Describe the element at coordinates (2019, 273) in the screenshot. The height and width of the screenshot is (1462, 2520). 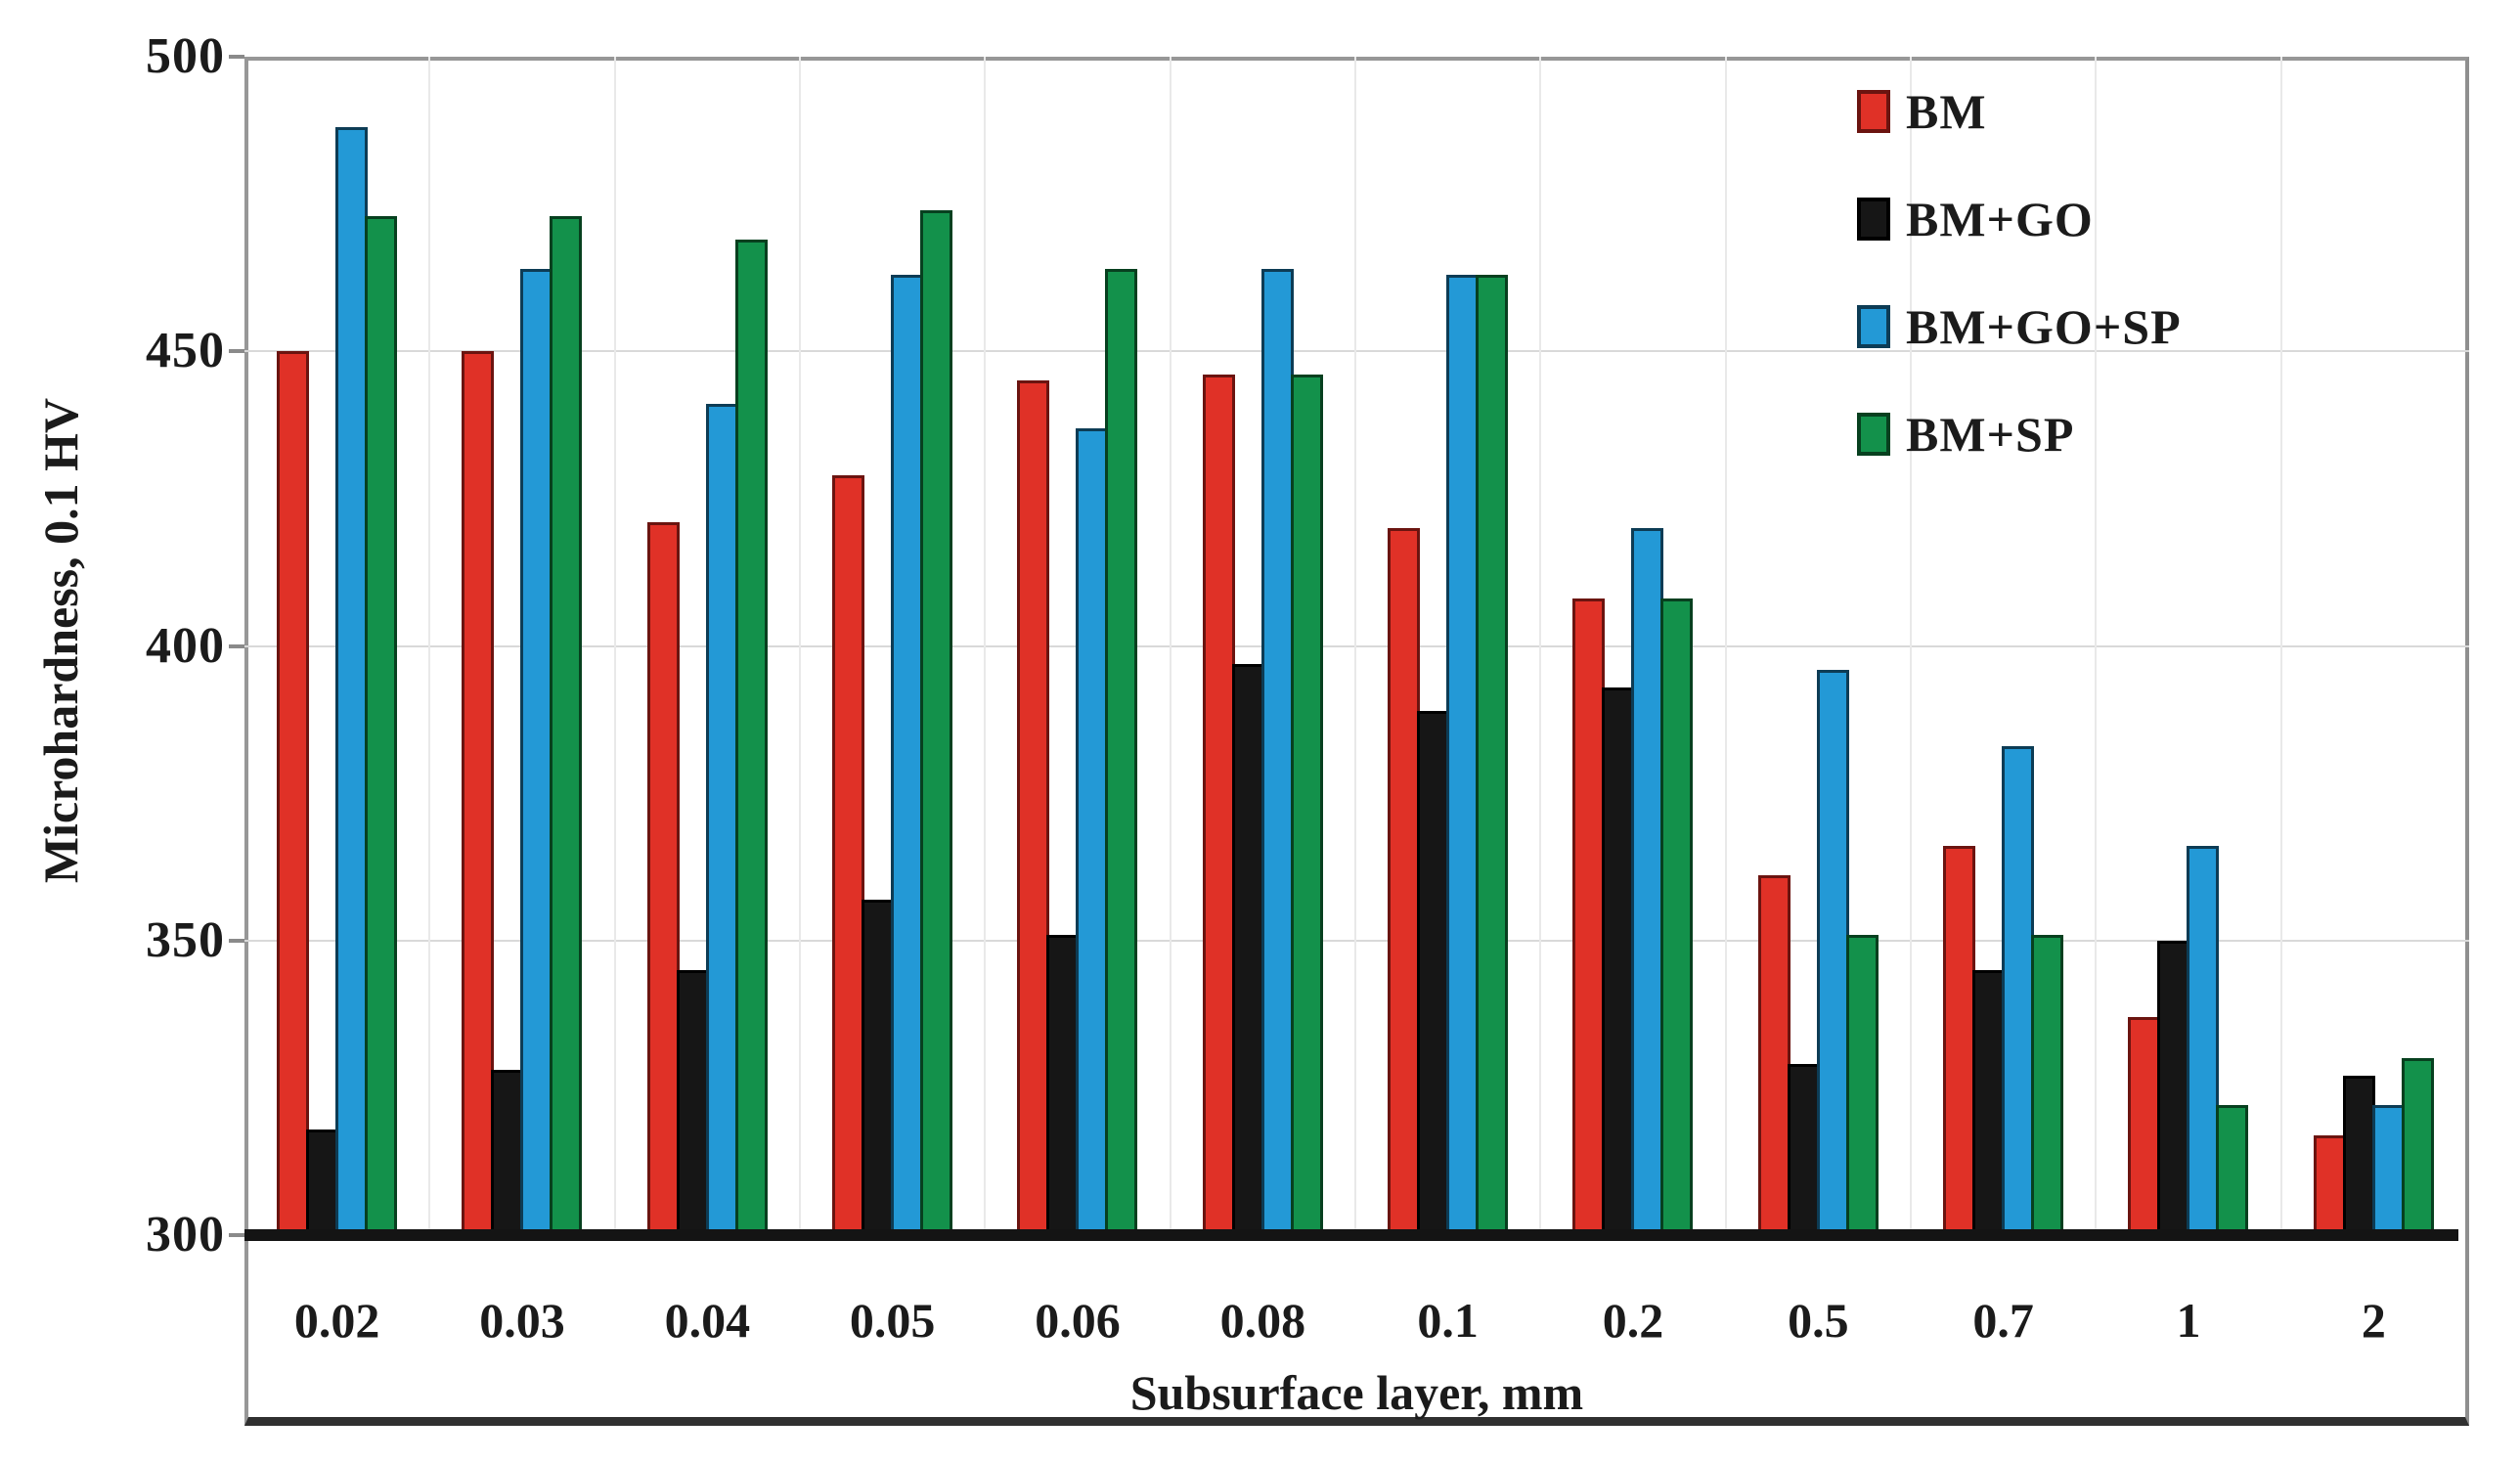
I see `legend: BM BM+GO BM+GO+SP BM+SP` at that location.